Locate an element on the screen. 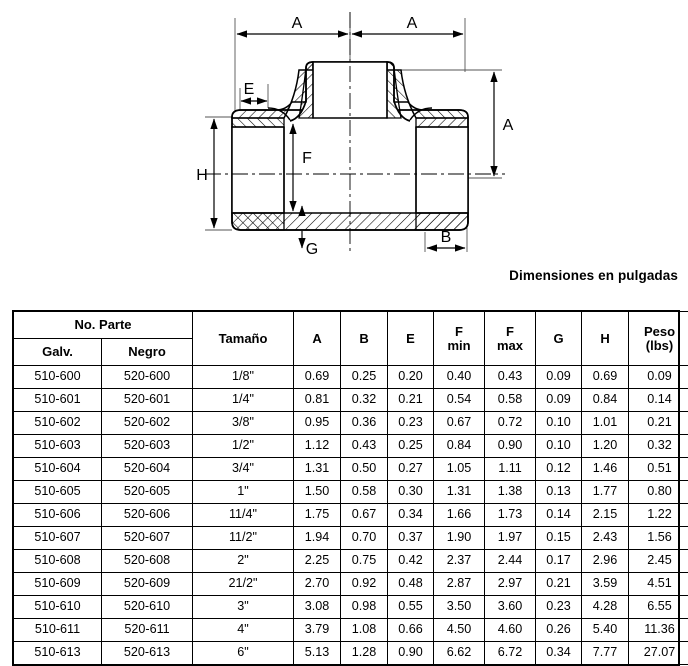 This screenshot has width=688, height=666. cell-a: 5.13 is located at coordinates (317, 653).